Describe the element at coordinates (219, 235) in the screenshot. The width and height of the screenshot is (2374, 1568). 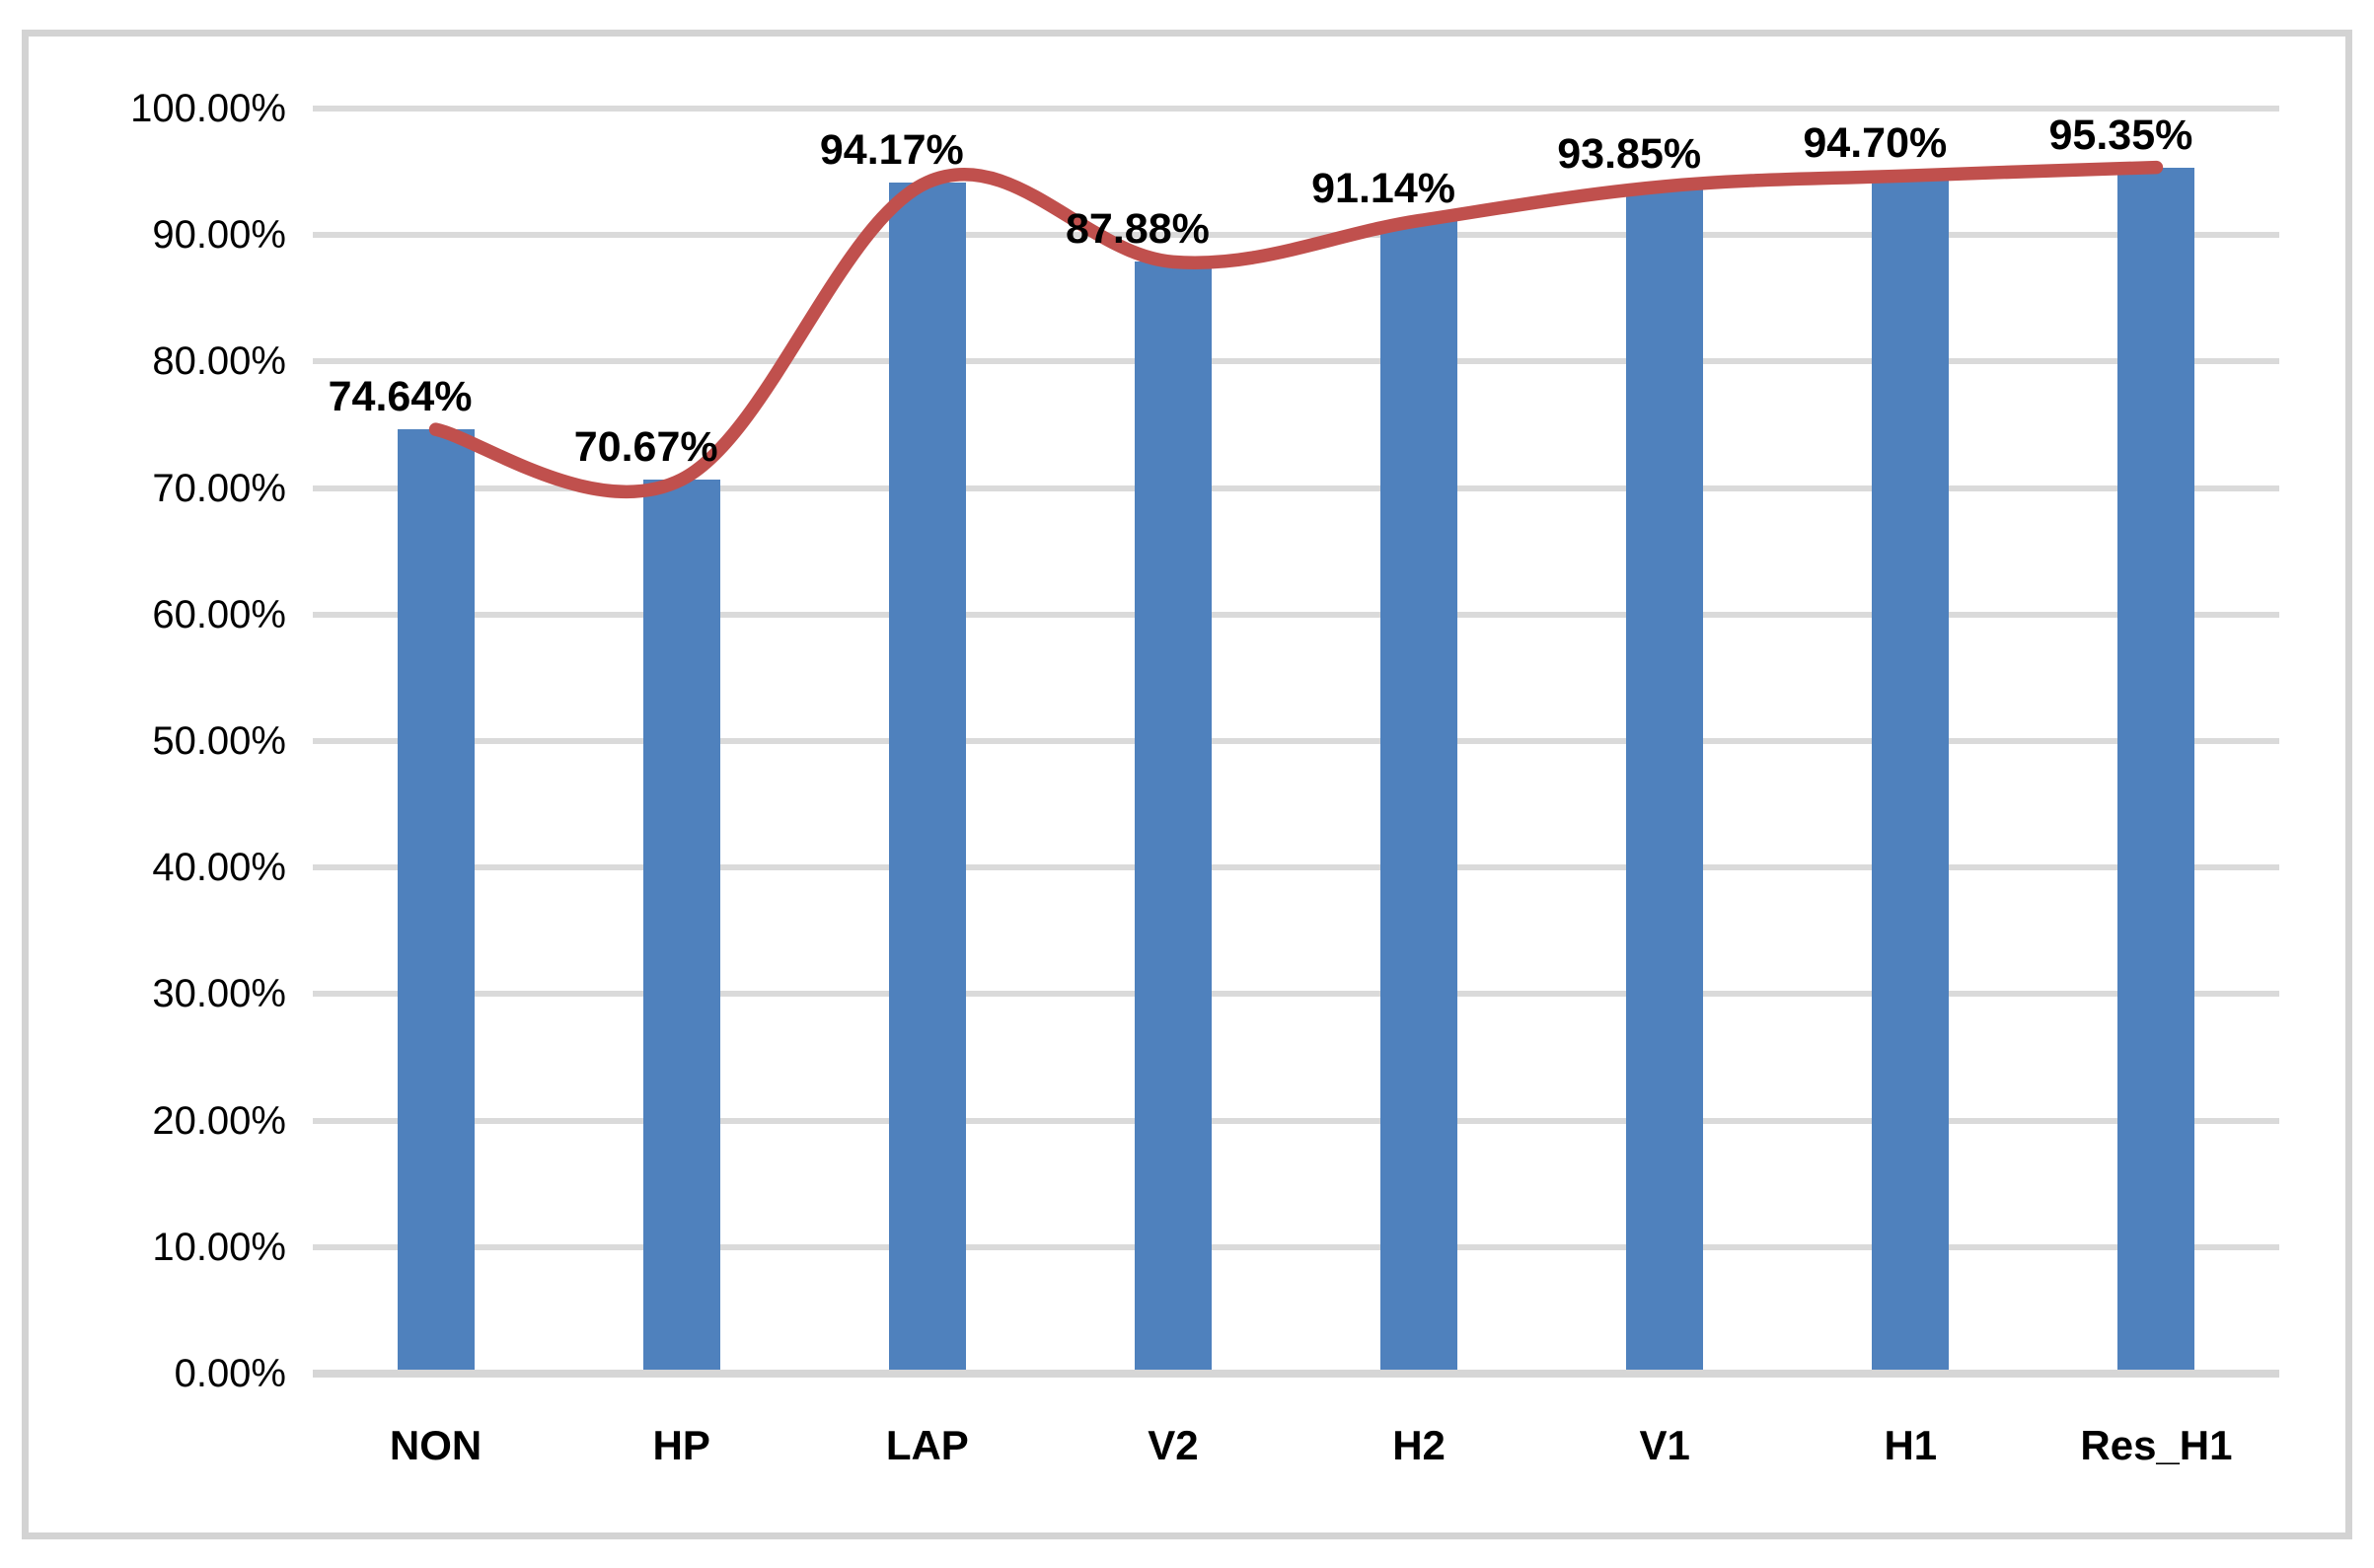
I see `y-axis-tick-label: 90.00%` at that location.